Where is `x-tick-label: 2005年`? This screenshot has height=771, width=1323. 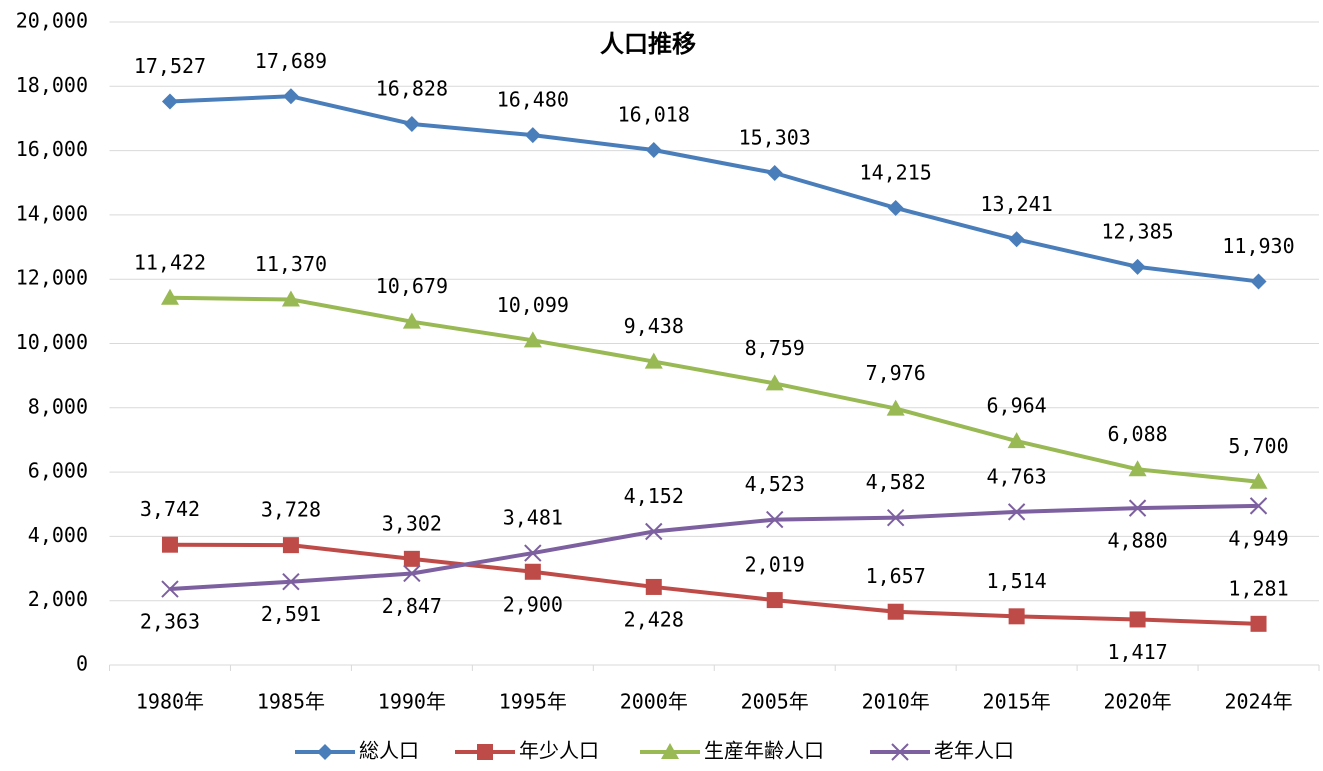
x-tick-label: 2005年 is located at coordinates (775, 702).